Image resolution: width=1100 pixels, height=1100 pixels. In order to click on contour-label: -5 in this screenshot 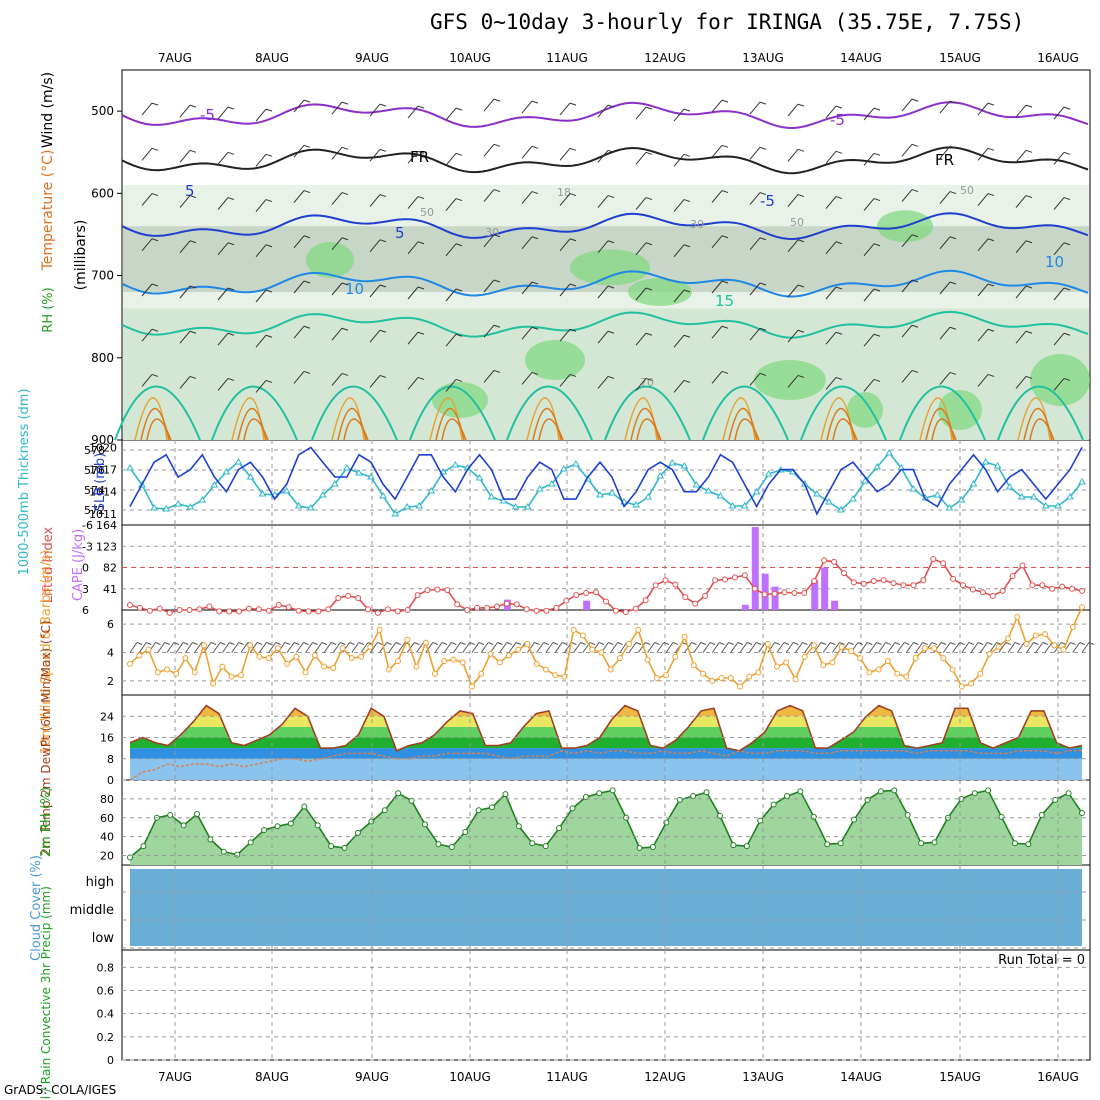, I will do `click(767, 201)`.